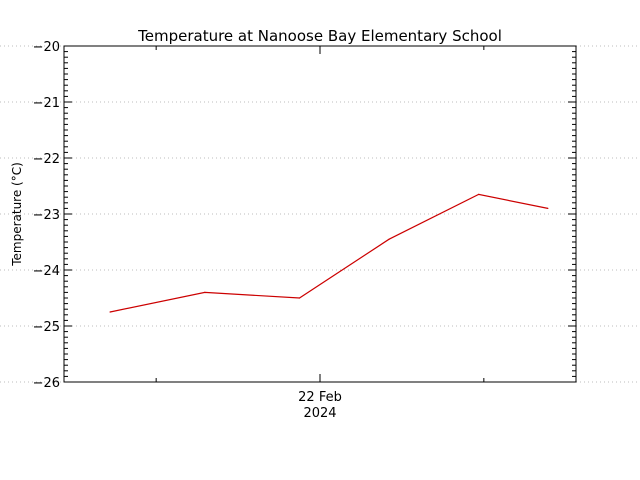 Image resolution: width=640 pixels, height=480 pixels. What do you see at coordinates (46, 327) in the screenshot?
I see `y-tick-label: −25` at bounding box center [46, 327].